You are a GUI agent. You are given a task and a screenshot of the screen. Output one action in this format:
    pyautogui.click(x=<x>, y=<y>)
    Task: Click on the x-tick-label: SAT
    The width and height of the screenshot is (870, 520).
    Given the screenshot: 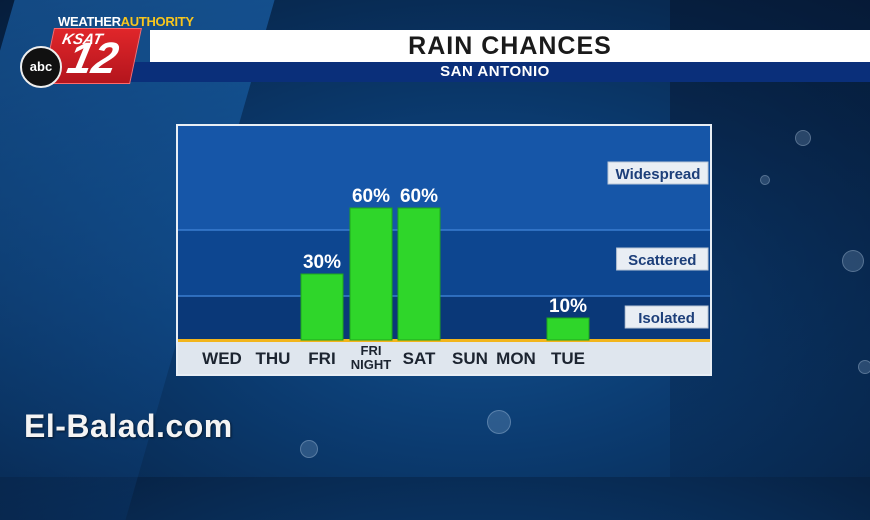 What is the action you would take?
    pyautogui.click(x=419, y=358)
    